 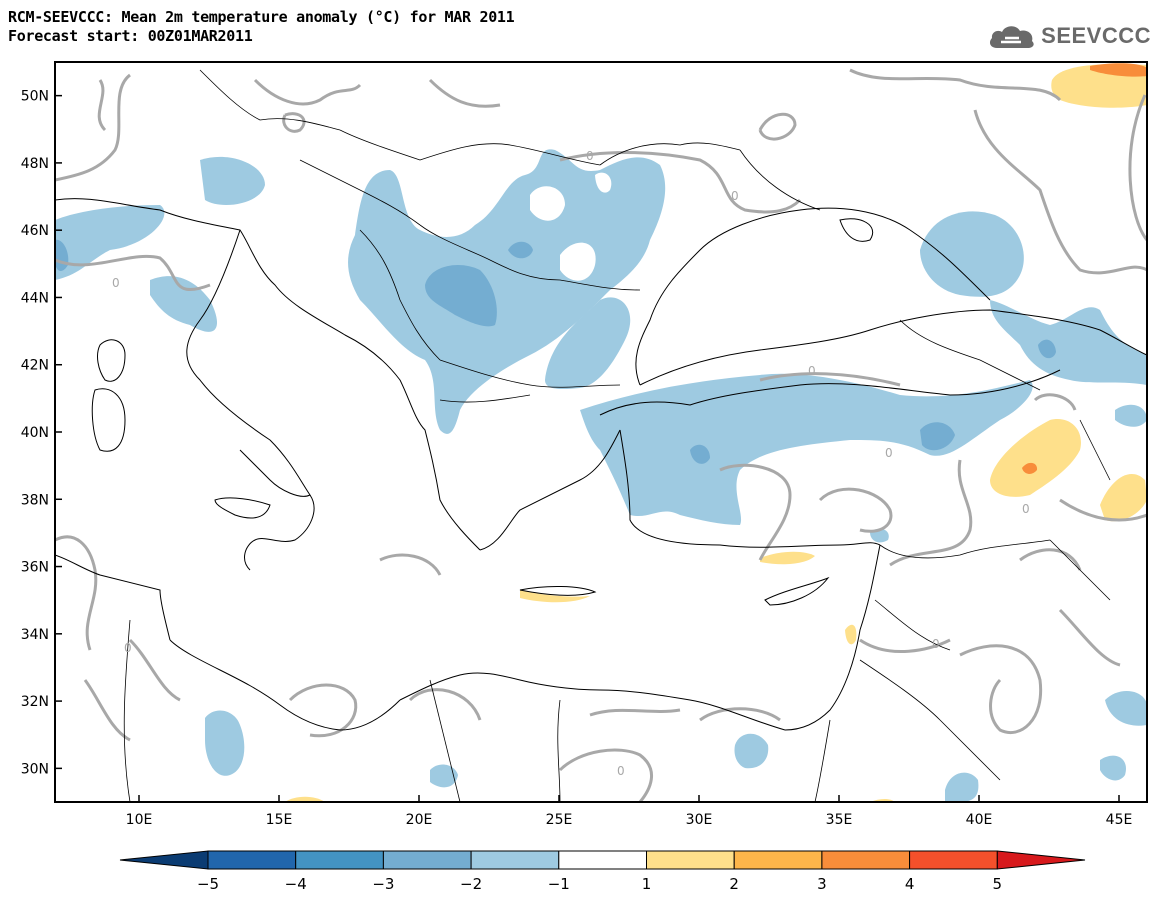 I want to click on lat-tick-label: 38N, so click(x=35, y=500).